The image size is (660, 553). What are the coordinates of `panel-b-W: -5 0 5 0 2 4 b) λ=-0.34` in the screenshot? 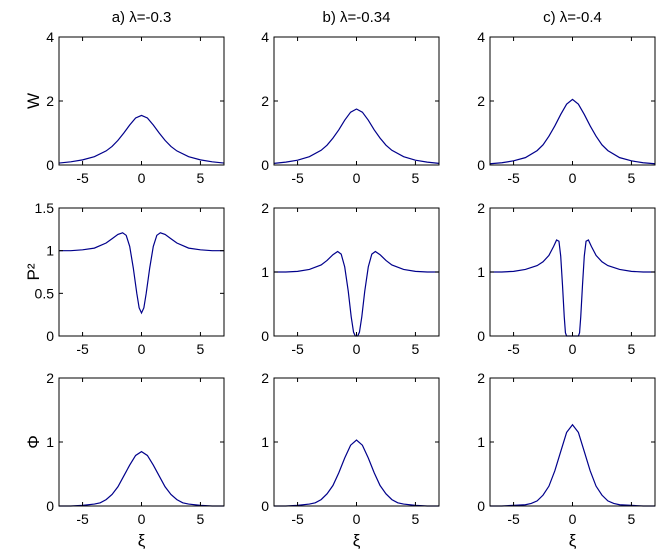 It's located at (350, 97).